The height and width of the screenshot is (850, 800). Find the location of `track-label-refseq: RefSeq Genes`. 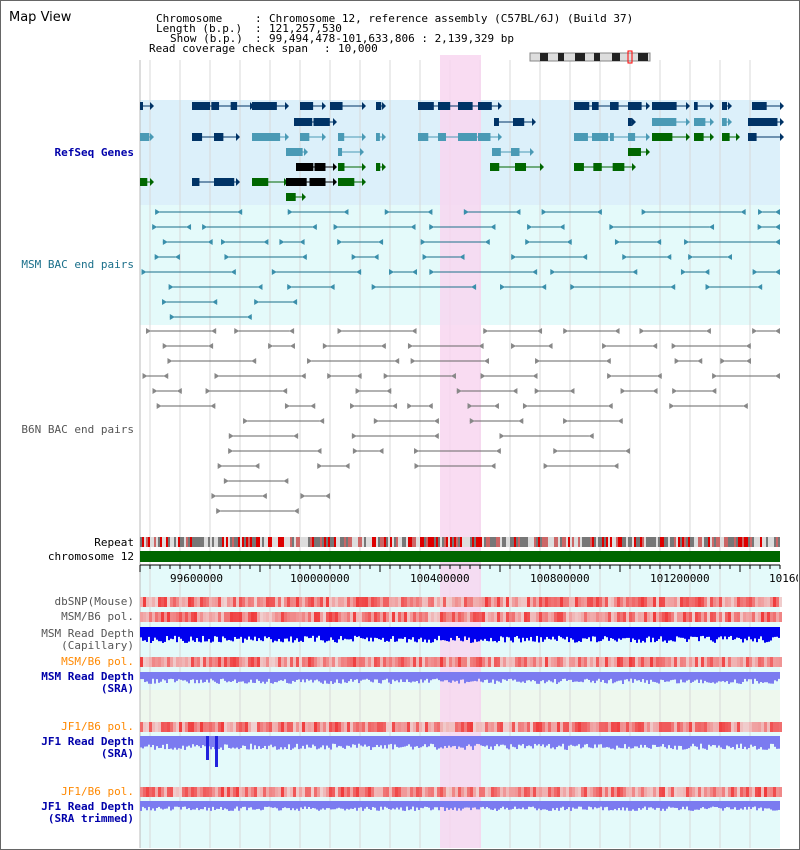

track-label-refseq: RefSeq Genes is located at coordinates (94, 152).